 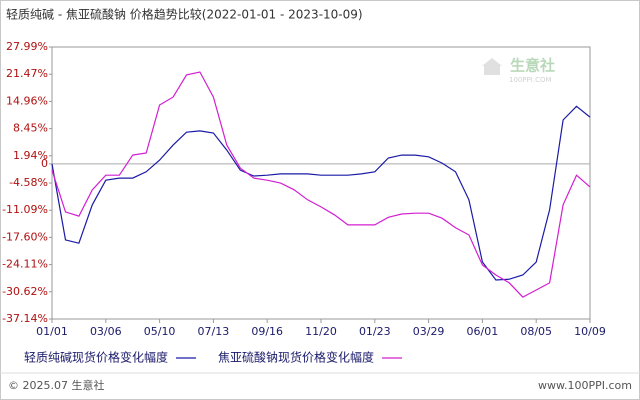 I want to click on y-tick-label: 0, so click(x=44, y=163).